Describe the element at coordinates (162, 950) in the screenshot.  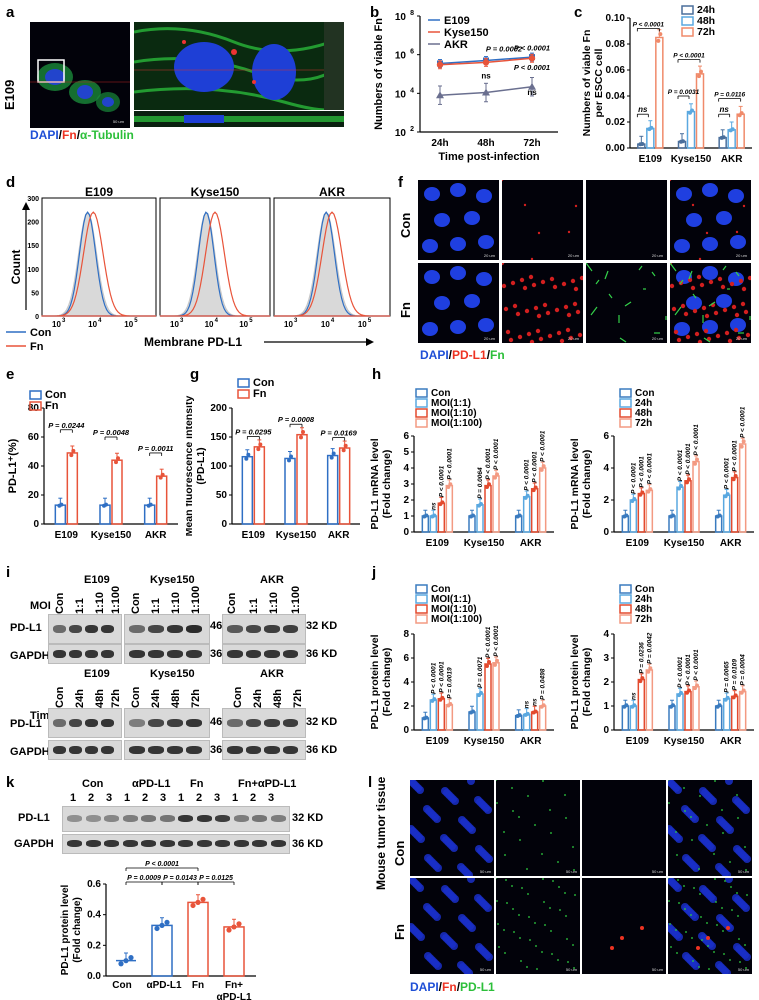
I see `bar` at that location.